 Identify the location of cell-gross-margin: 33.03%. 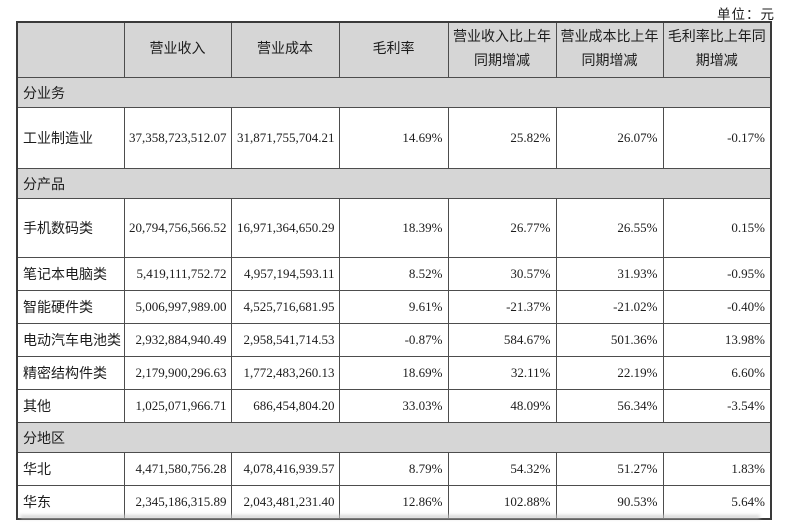
(393, 406).